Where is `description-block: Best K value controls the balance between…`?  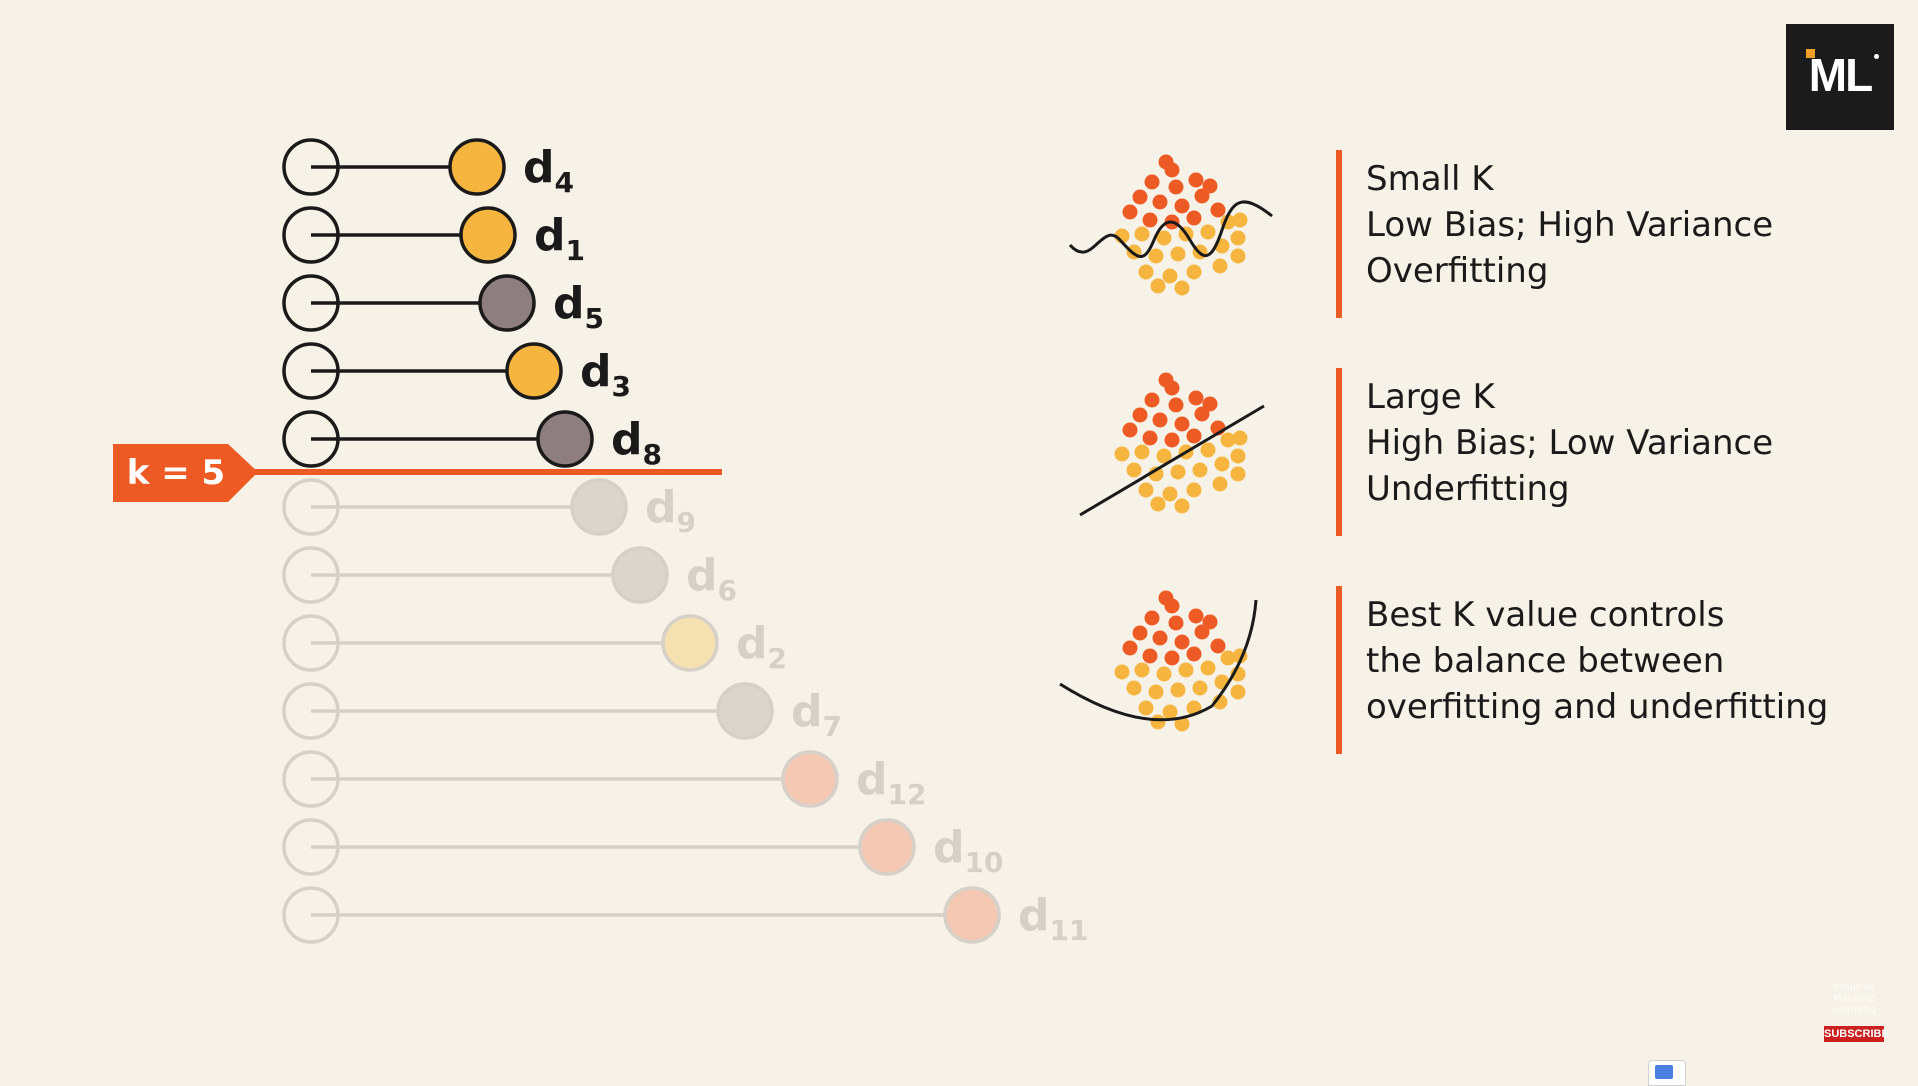 description-block: Best K value controls the balance between… is located at coordinates (1443, 670).